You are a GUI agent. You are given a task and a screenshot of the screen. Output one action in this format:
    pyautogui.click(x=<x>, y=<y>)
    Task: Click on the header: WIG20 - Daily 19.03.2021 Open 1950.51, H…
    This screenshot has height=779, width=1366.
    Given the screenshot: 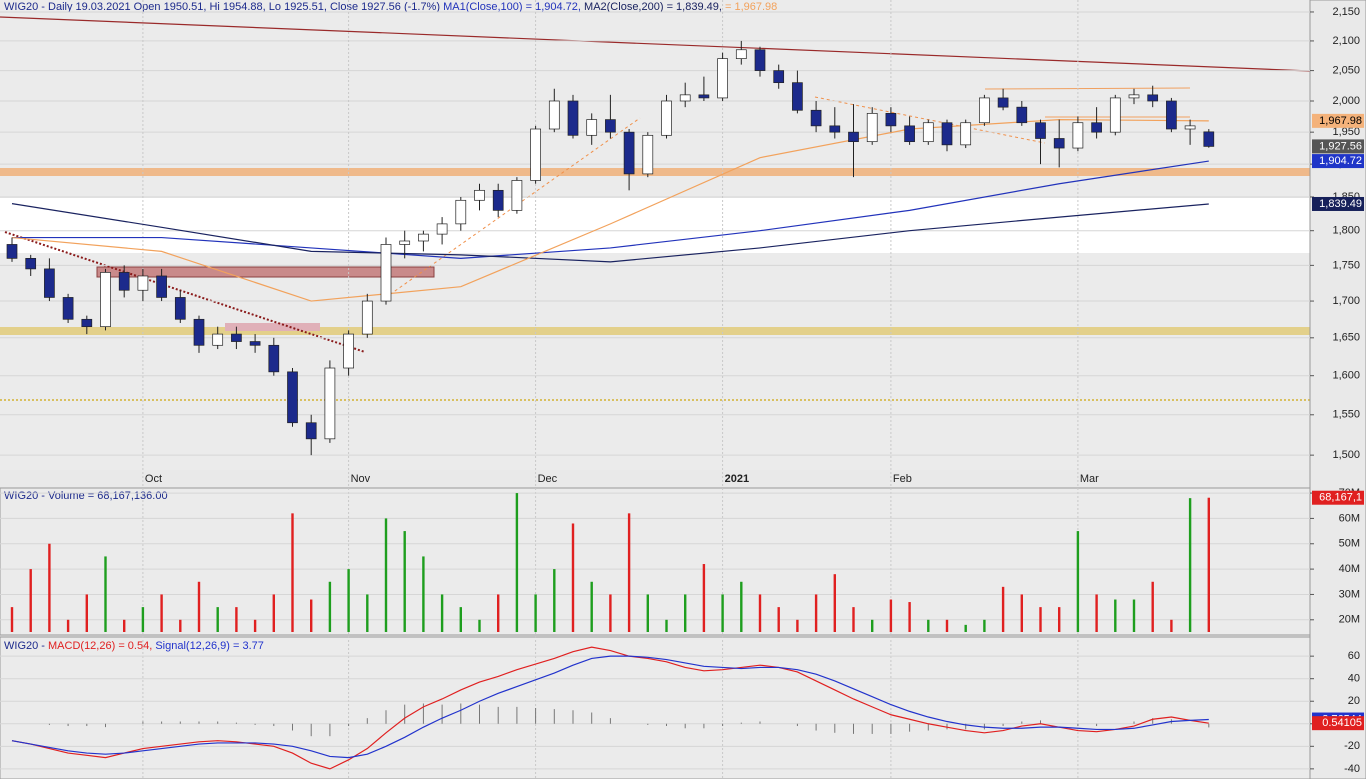 What is the action you would take?
    pyautogui.click(x=390, y=7)
    